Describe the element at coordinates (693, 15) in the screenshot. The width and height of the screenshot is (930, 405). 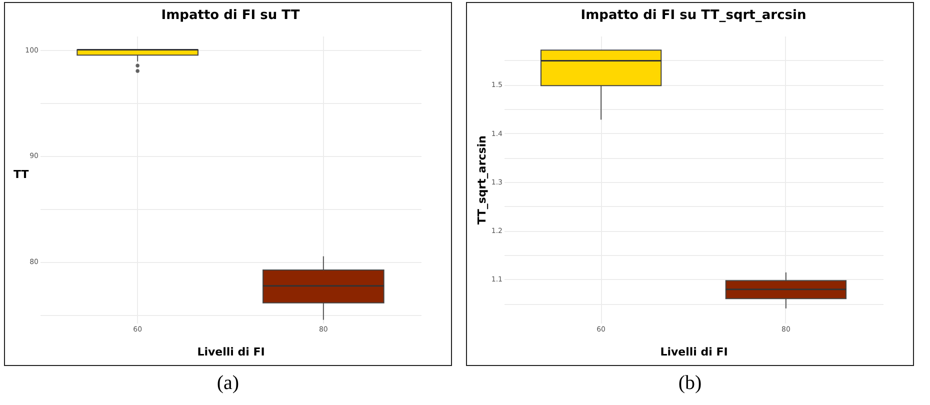
I see `chart-title: Impatto di FI su TT_sqrt_arcsin` at that location.